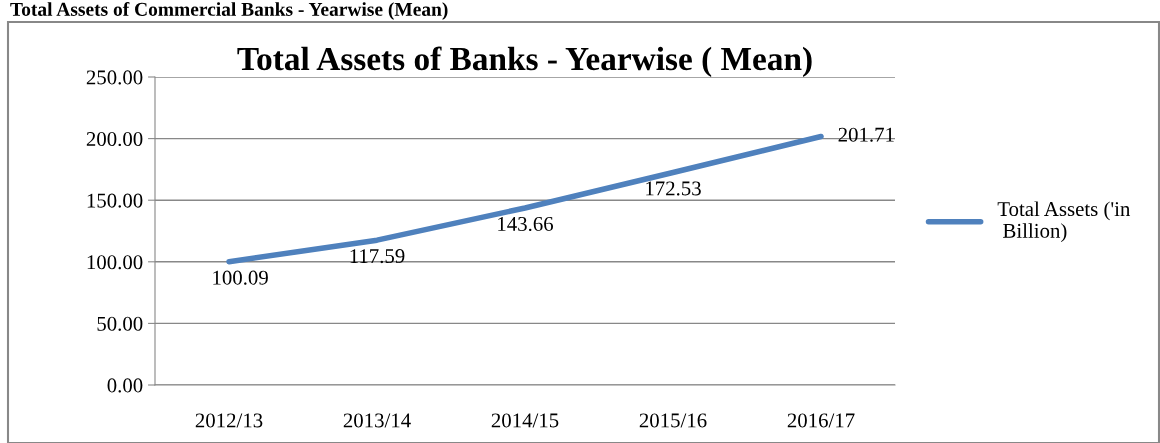 This screenshot has height=443, width=1160. I want to click on text: Total Assets of Commercial Banks - Yearwise (Mean), so click(229, 11).